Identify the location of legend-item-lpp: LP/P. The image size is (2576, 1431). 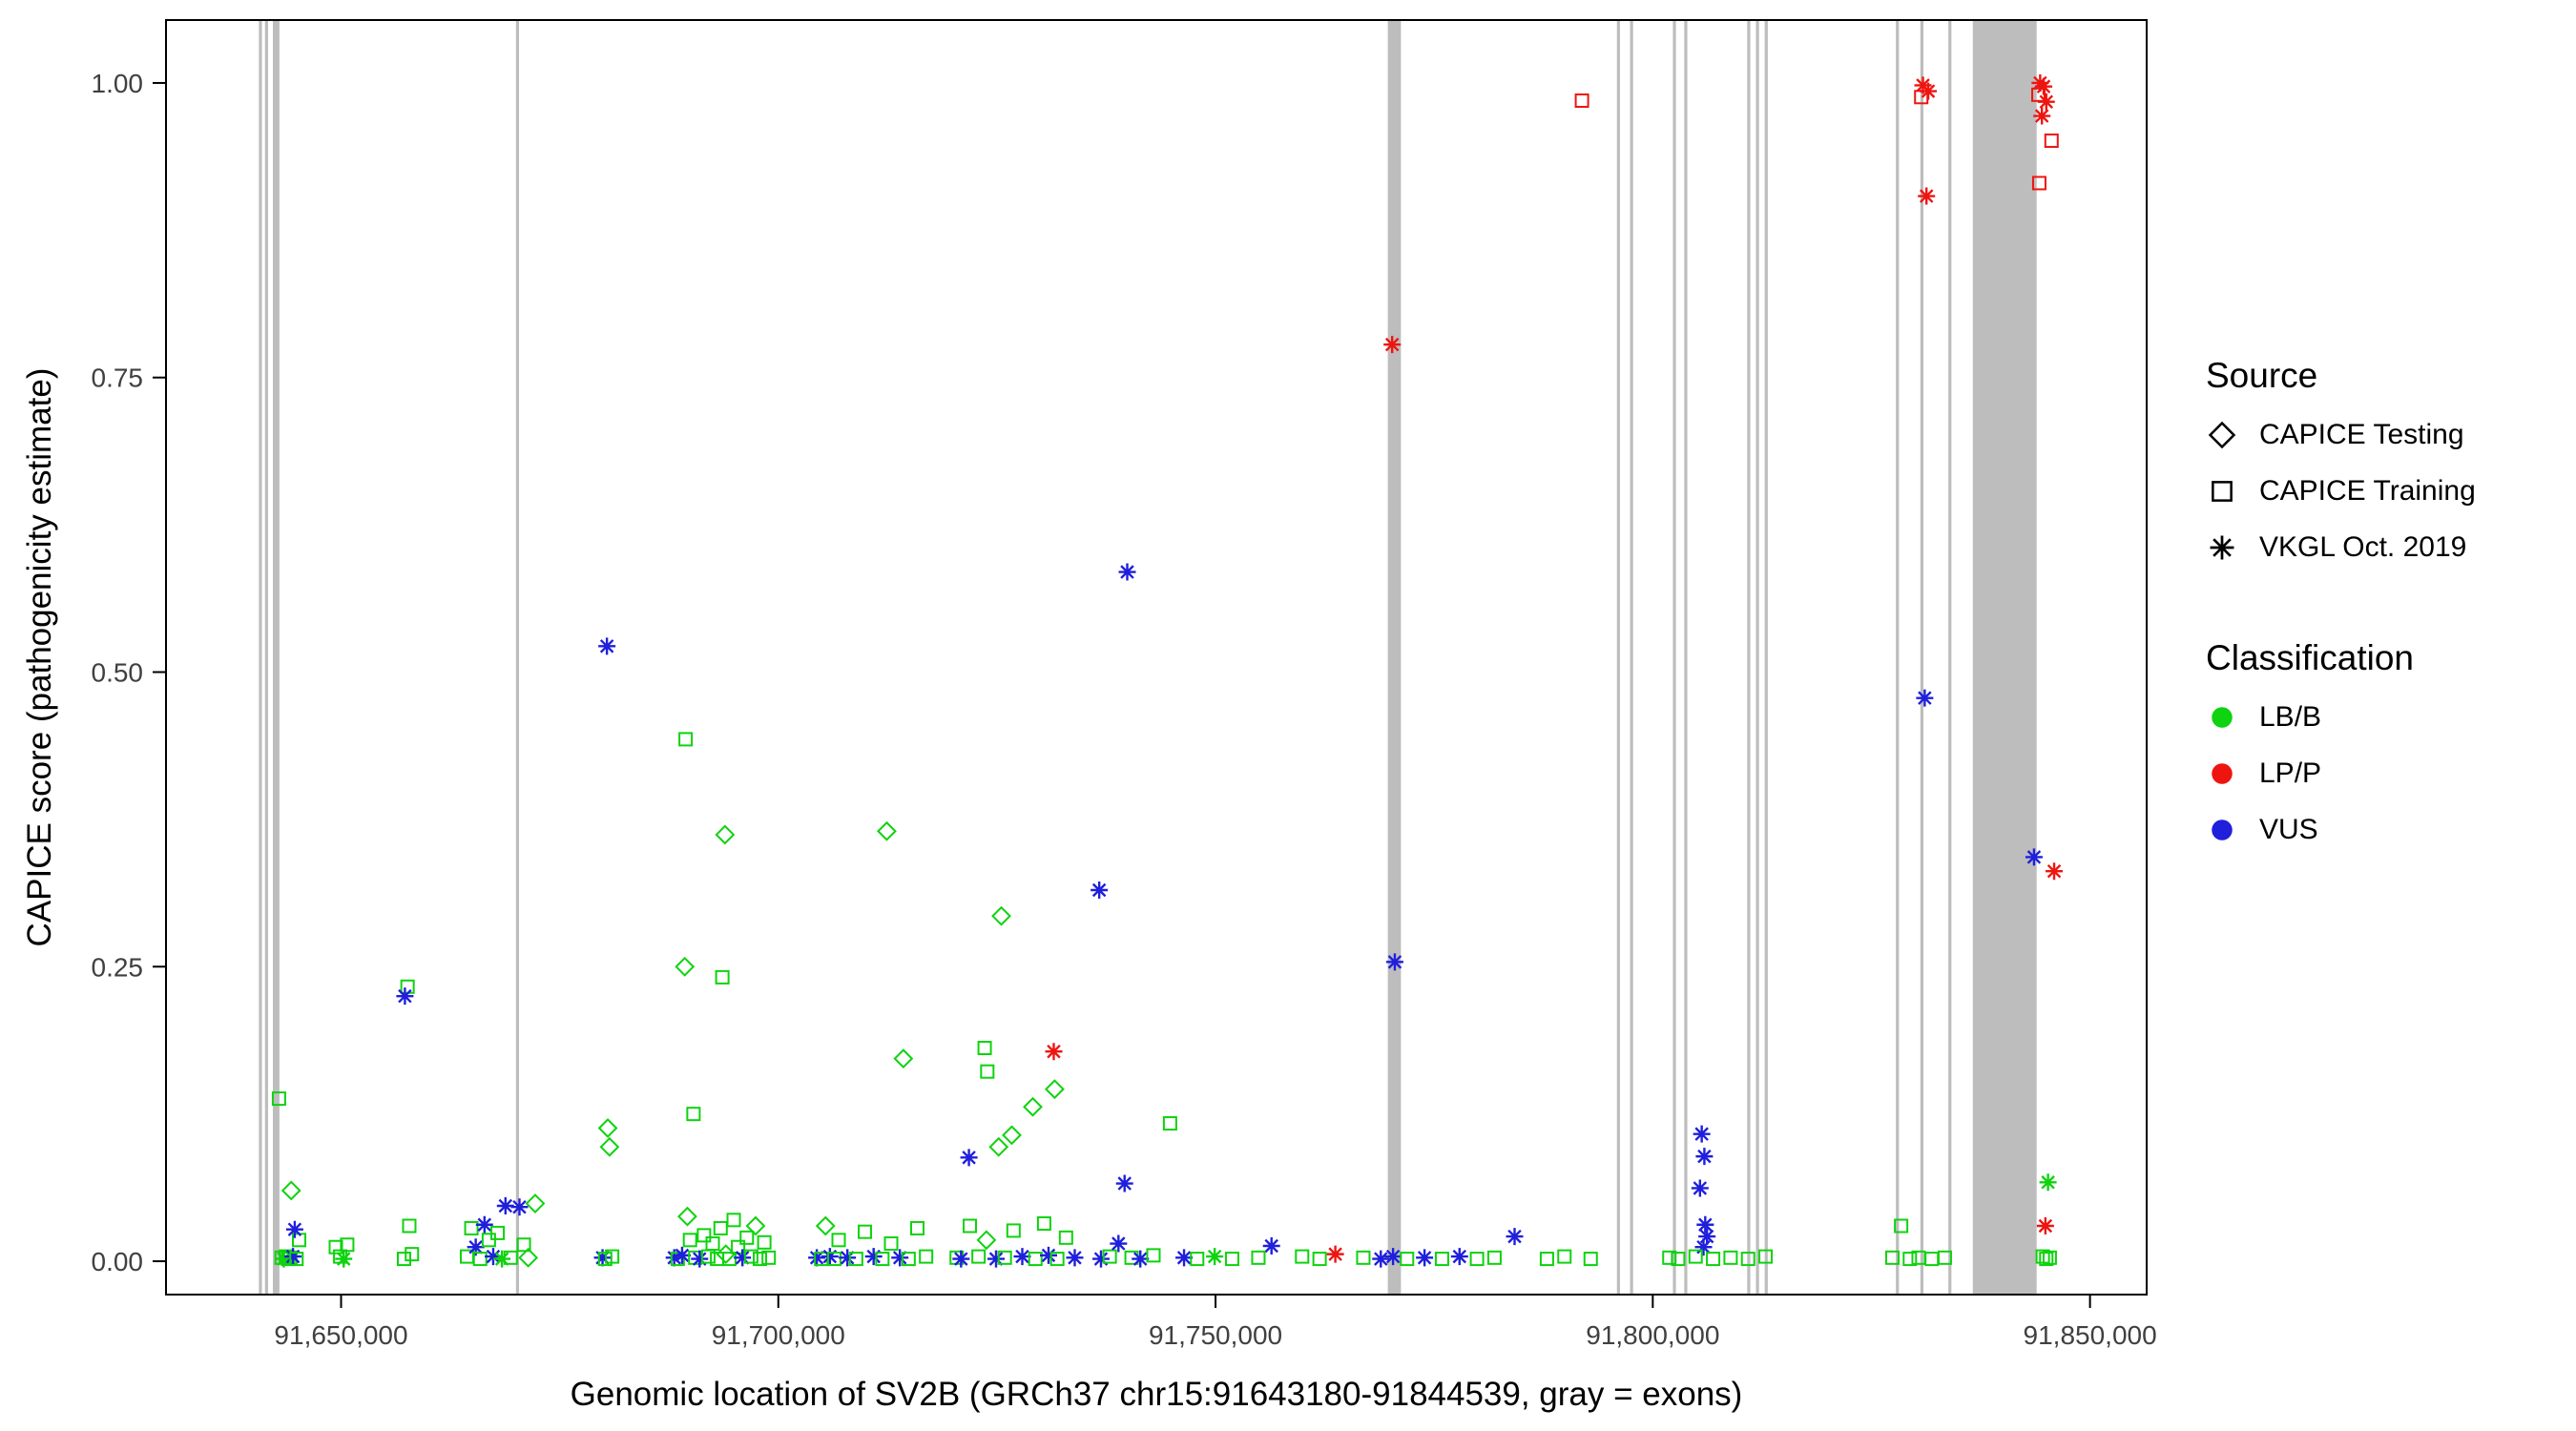
(2341, 774).